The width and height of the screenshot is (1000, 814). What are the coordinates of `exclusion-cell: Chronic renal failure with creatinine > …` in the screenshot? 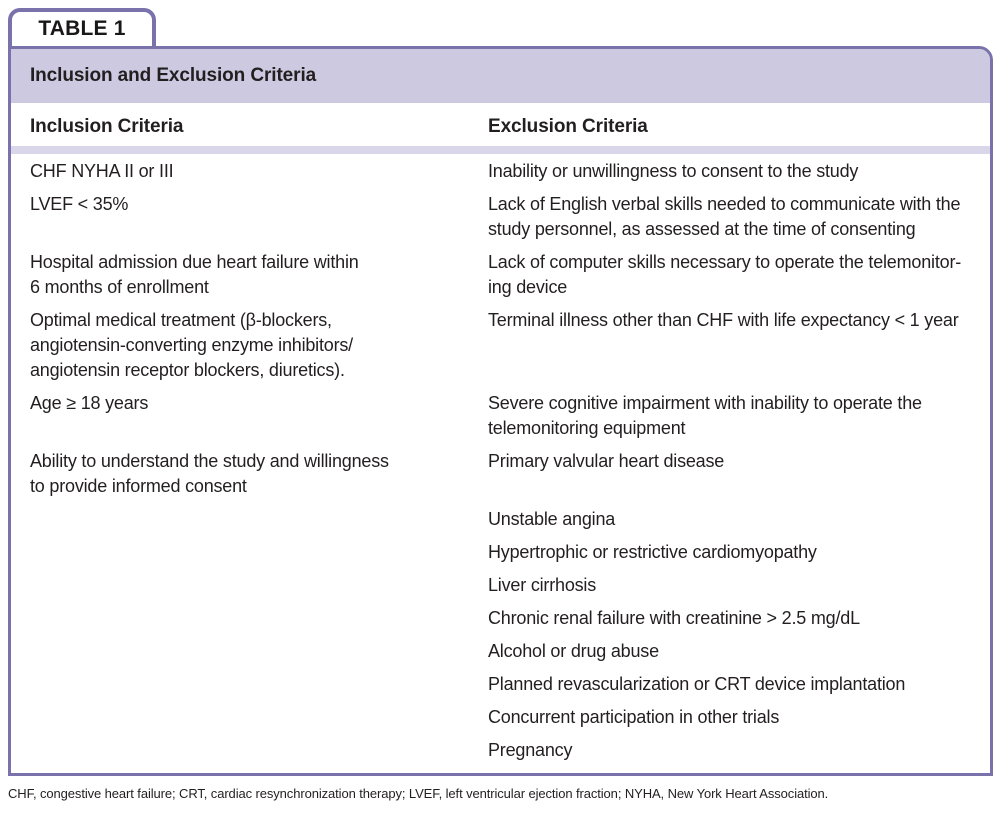 It's located at (674, 618).